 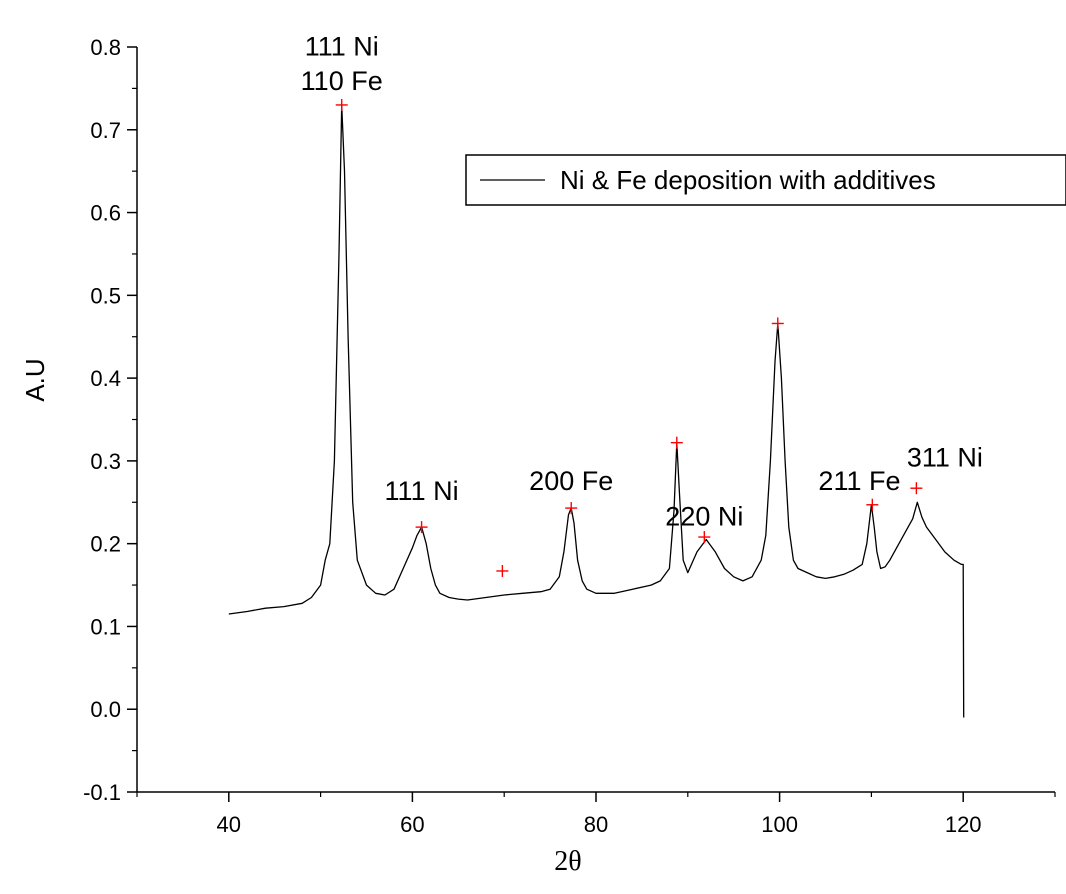 I want to click on peak-annotation: 311 Ni, so click(x=945, y=458).